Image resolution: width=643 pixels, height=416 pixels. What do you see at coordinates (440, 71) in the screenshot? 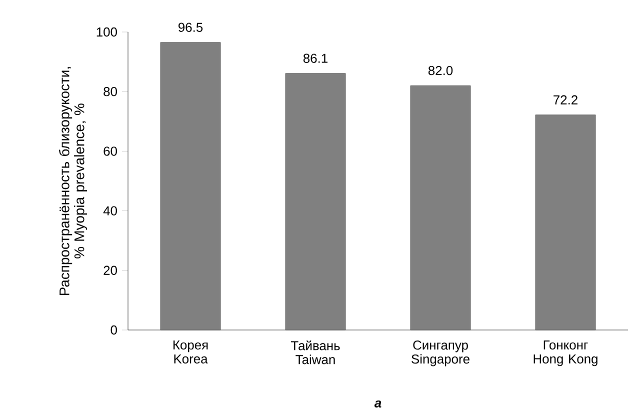
I see `data-label: 82.0` at bounding box center [440, 71].